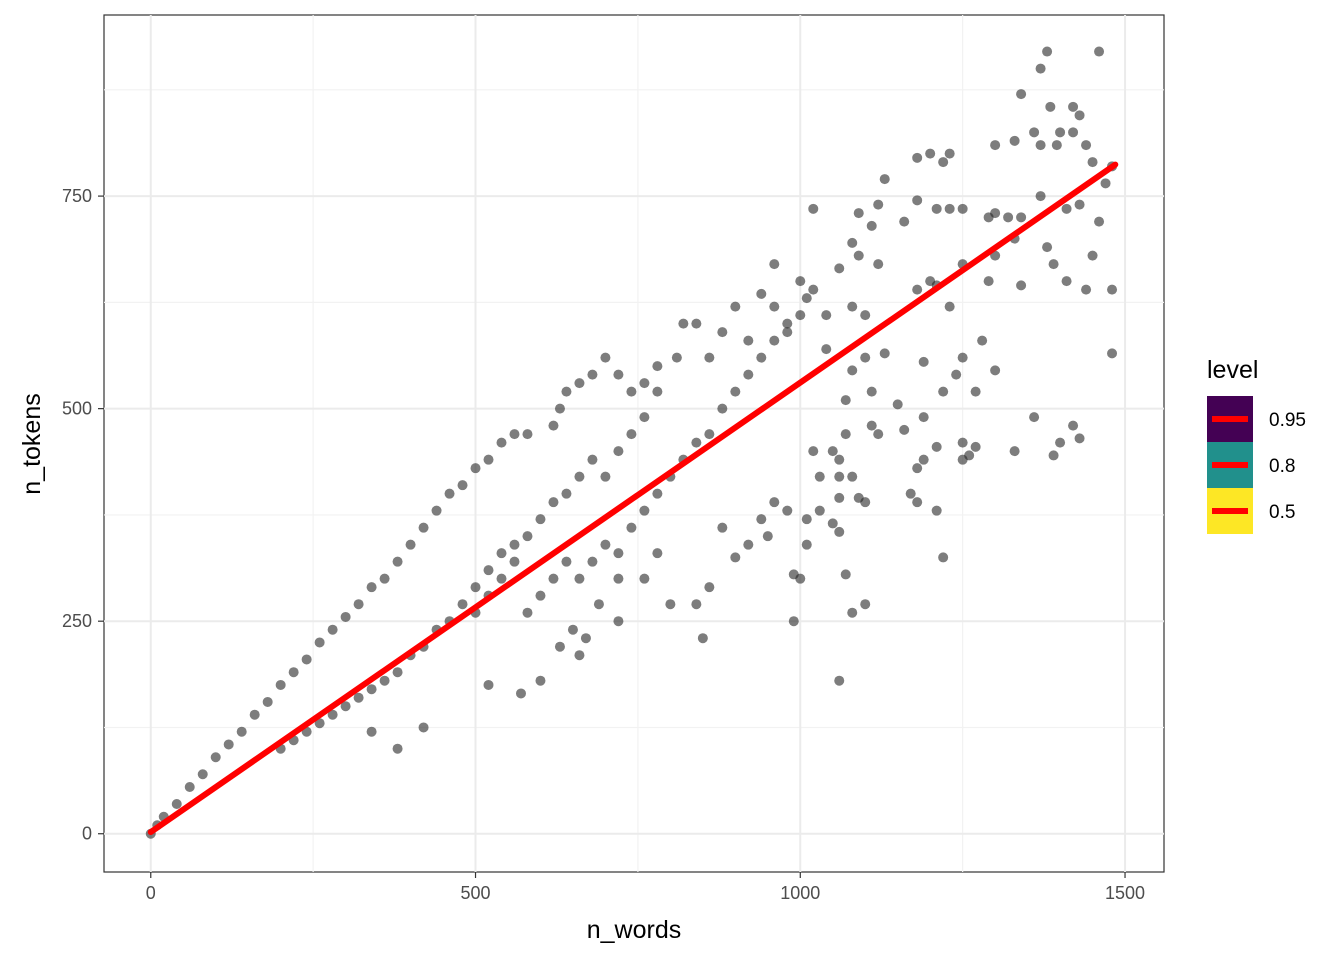  What do you see at coordinates (645, 887) in the screenshot?
I see `x-axis: 0 500 1000 1500` at bounding box center [645, 887].